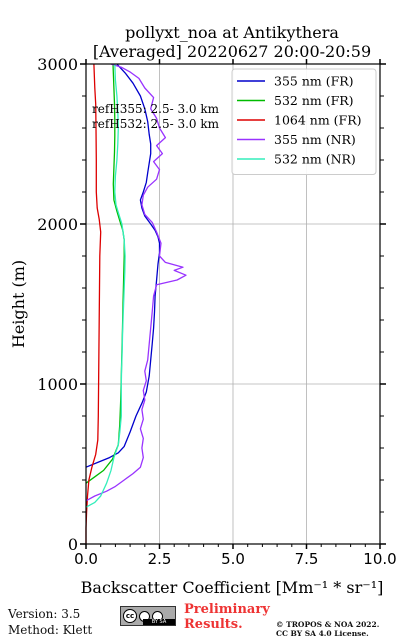 This screenshot has width=400, height=640. Describe the element at coordinates (130, 616) in the screenshot. I see `cc-icon: cc` at that location.